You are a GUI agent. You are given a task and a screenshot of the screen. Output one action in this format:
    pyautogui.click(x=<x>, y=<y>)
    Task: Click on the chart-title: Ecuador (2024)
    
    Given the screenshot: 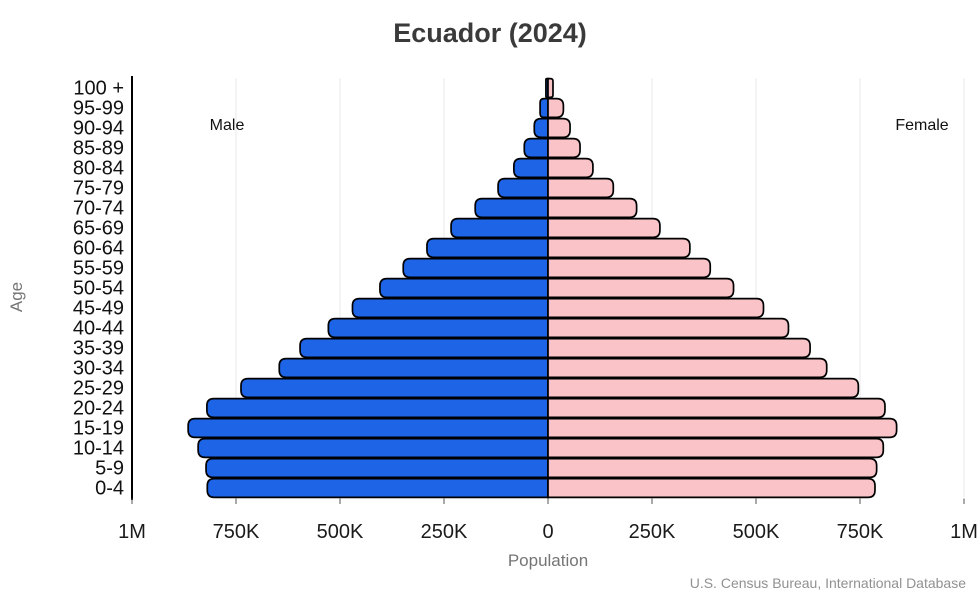 What is the action you would take?
    pyautogui.click(x=490, y=33)
    